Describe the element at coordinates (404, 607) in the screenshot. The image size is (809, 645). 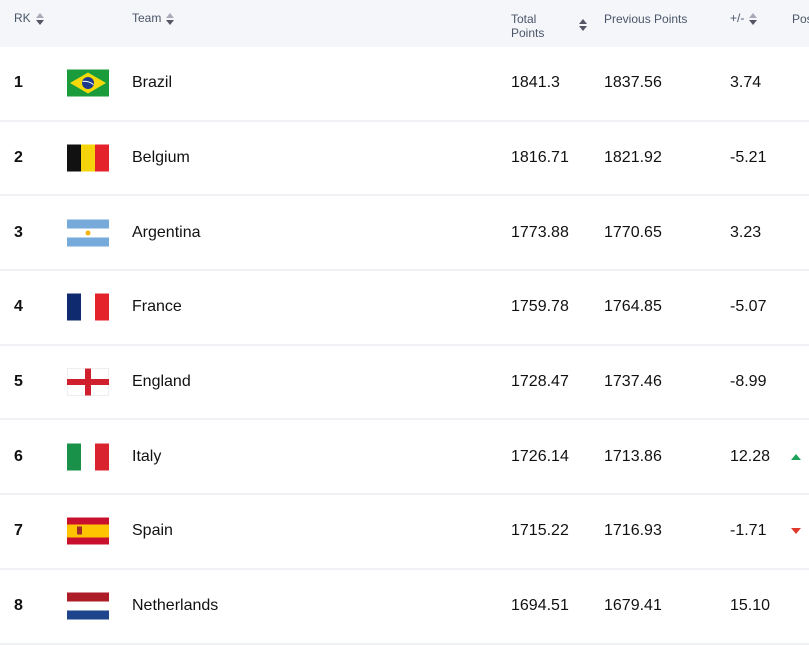
I see `table-row: 8 Netherlands 1694.51 1679.41 15.10` at that location.